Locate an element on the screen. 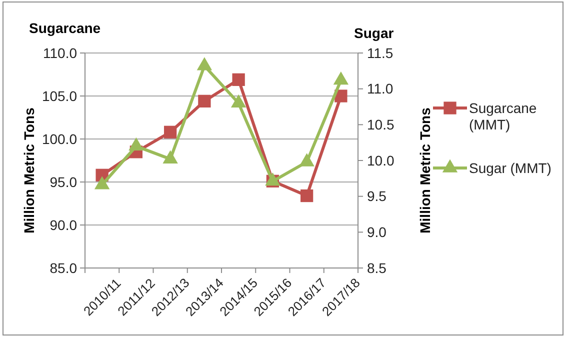 The height and width of the screenshot is (344, 569). text: Sugarcane is located at coordinates (65, 28).